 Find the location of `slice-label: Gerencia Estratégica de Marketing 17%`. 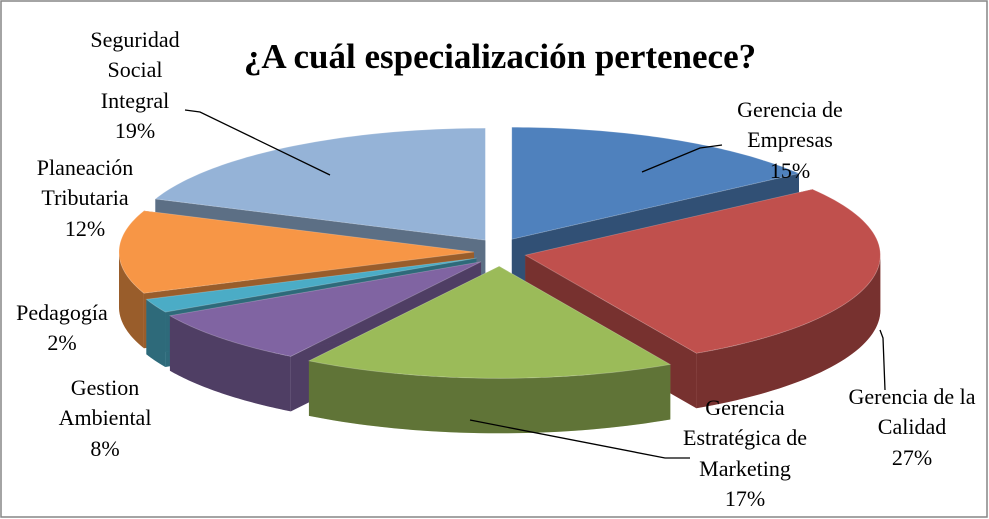

slice-label: Gerencia Estratégica de Marketing 17% is located at coordinates (745, 453).